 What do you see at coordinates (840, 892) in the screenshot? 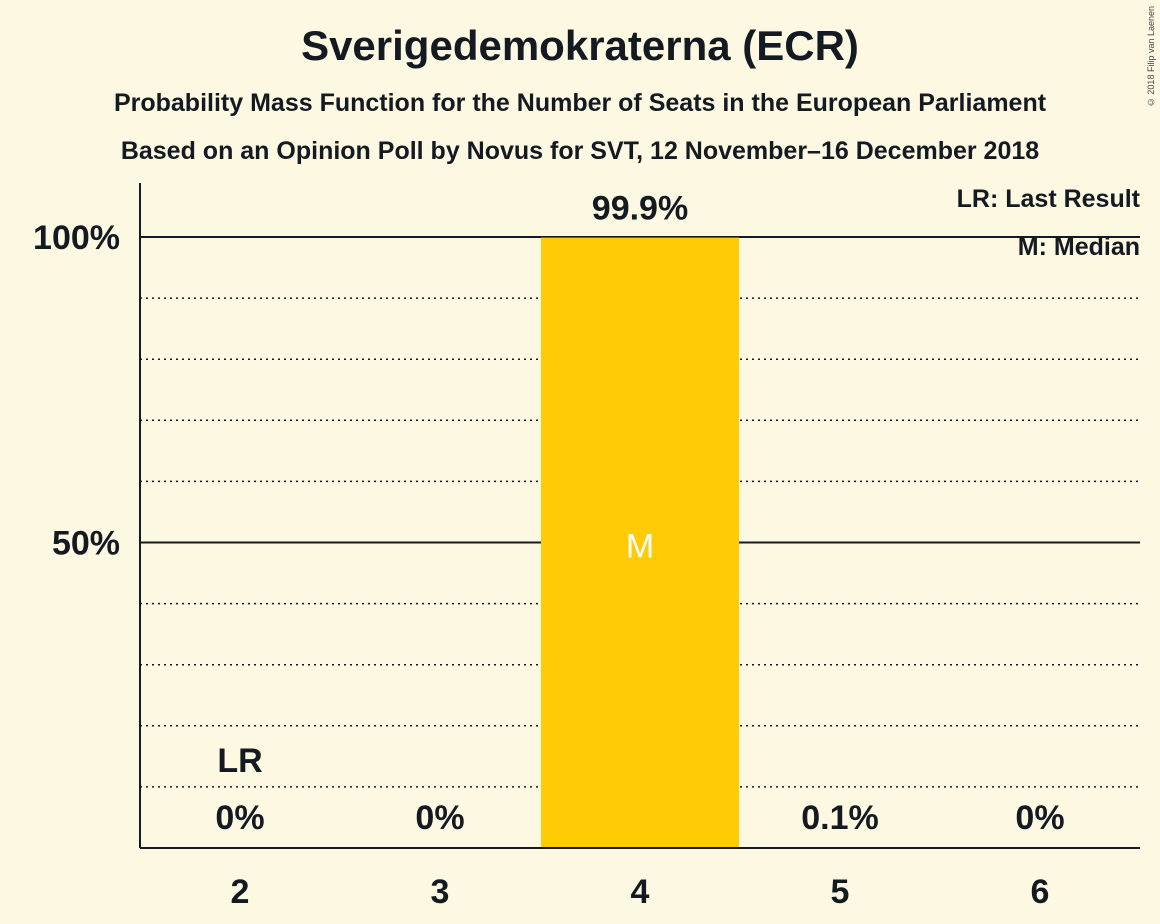
I see `x-tick-label: 5` at bounding box center [840, 892].